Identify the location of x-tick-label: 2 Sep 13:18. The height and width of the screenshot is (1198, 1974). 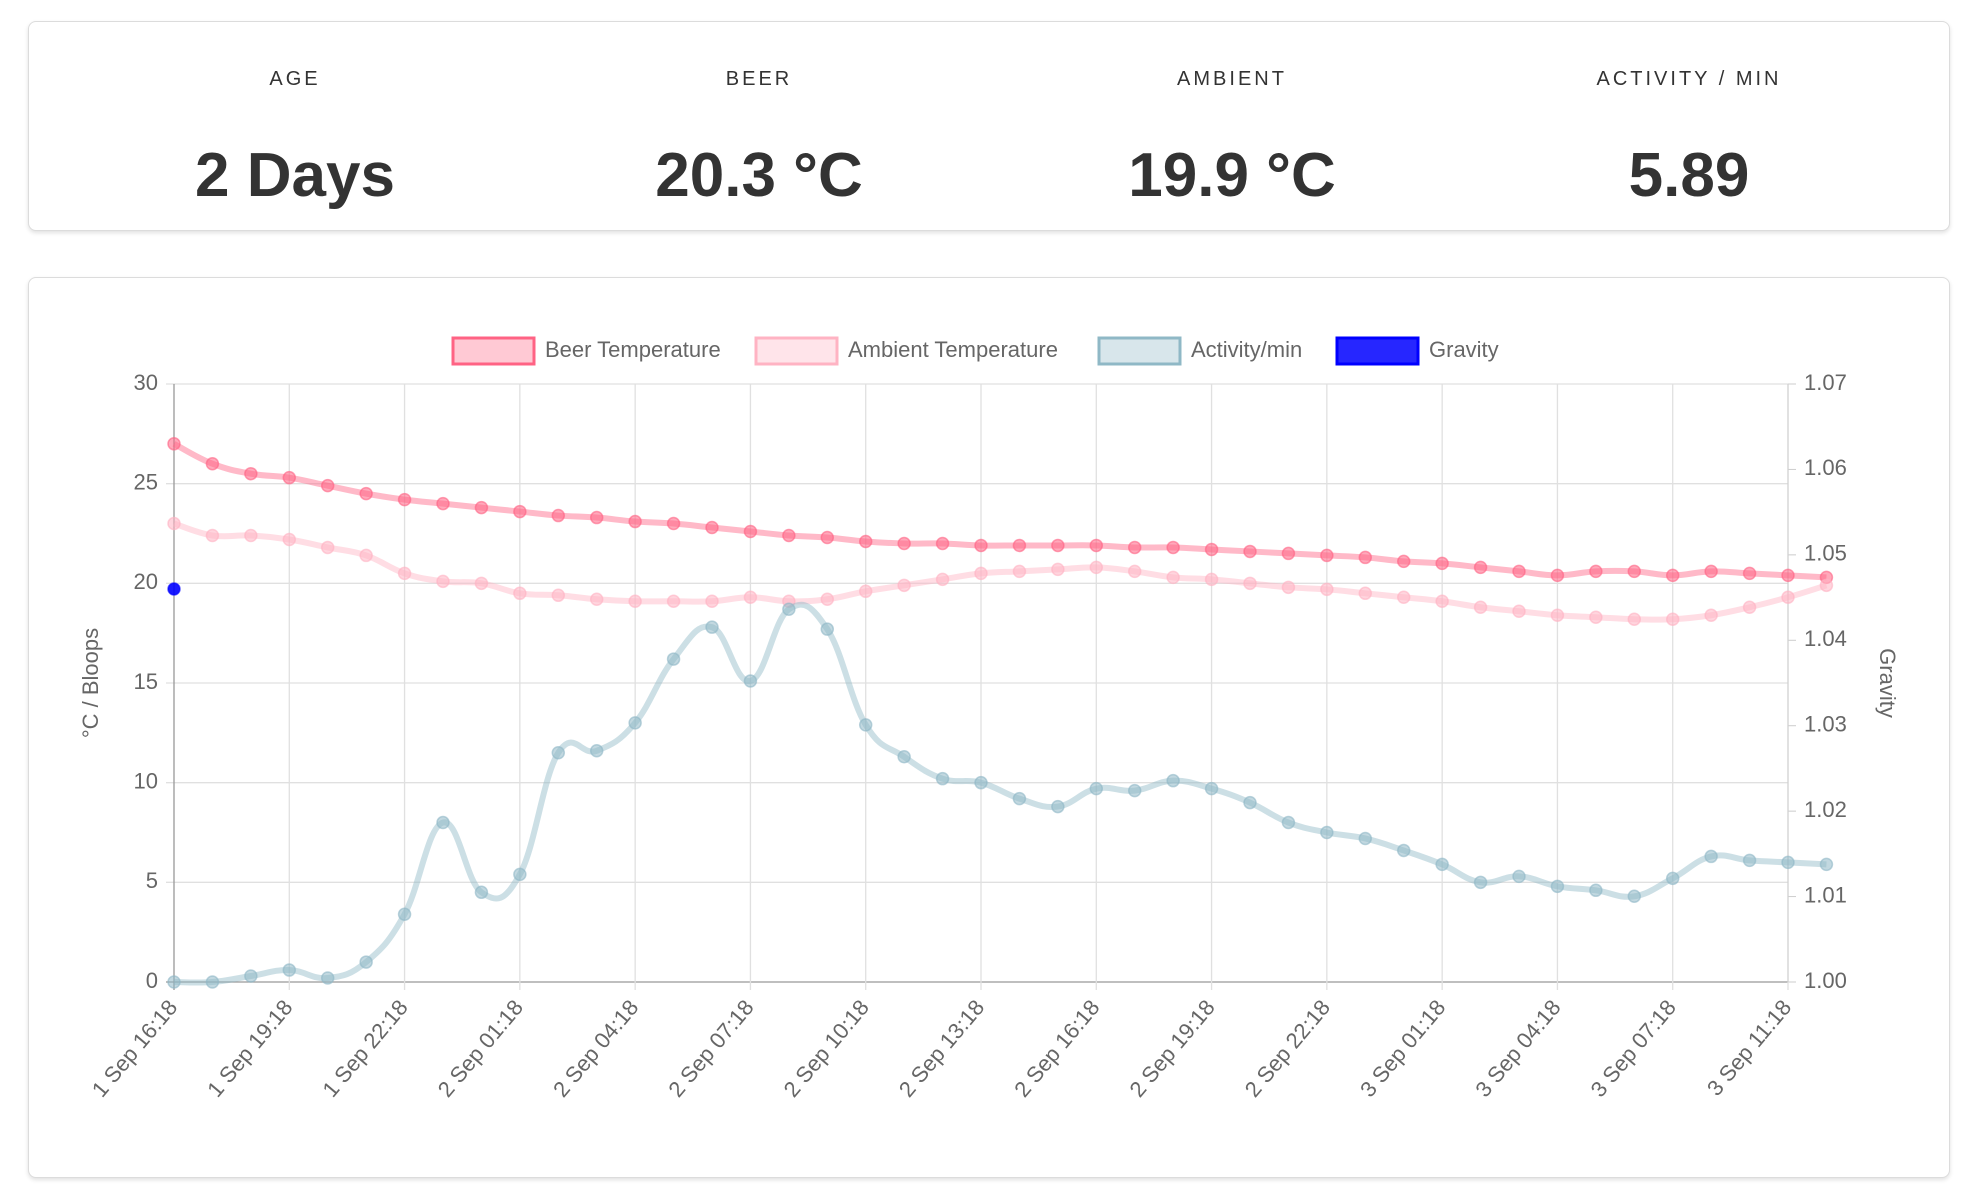
(941, 1048).